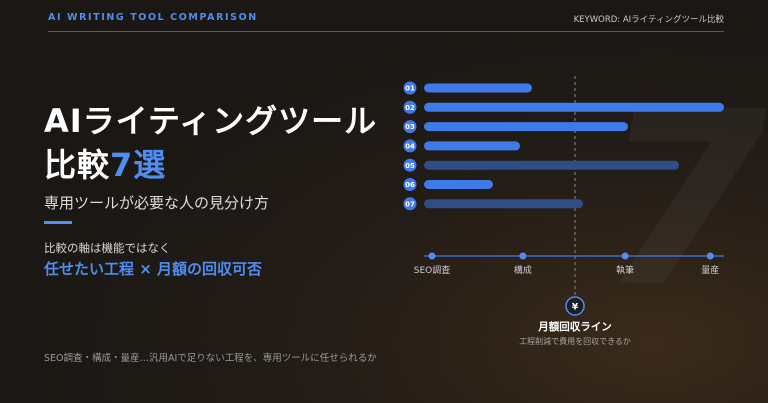  I want to click on threshold-label: 月額回収ライン, so click(574, 326).